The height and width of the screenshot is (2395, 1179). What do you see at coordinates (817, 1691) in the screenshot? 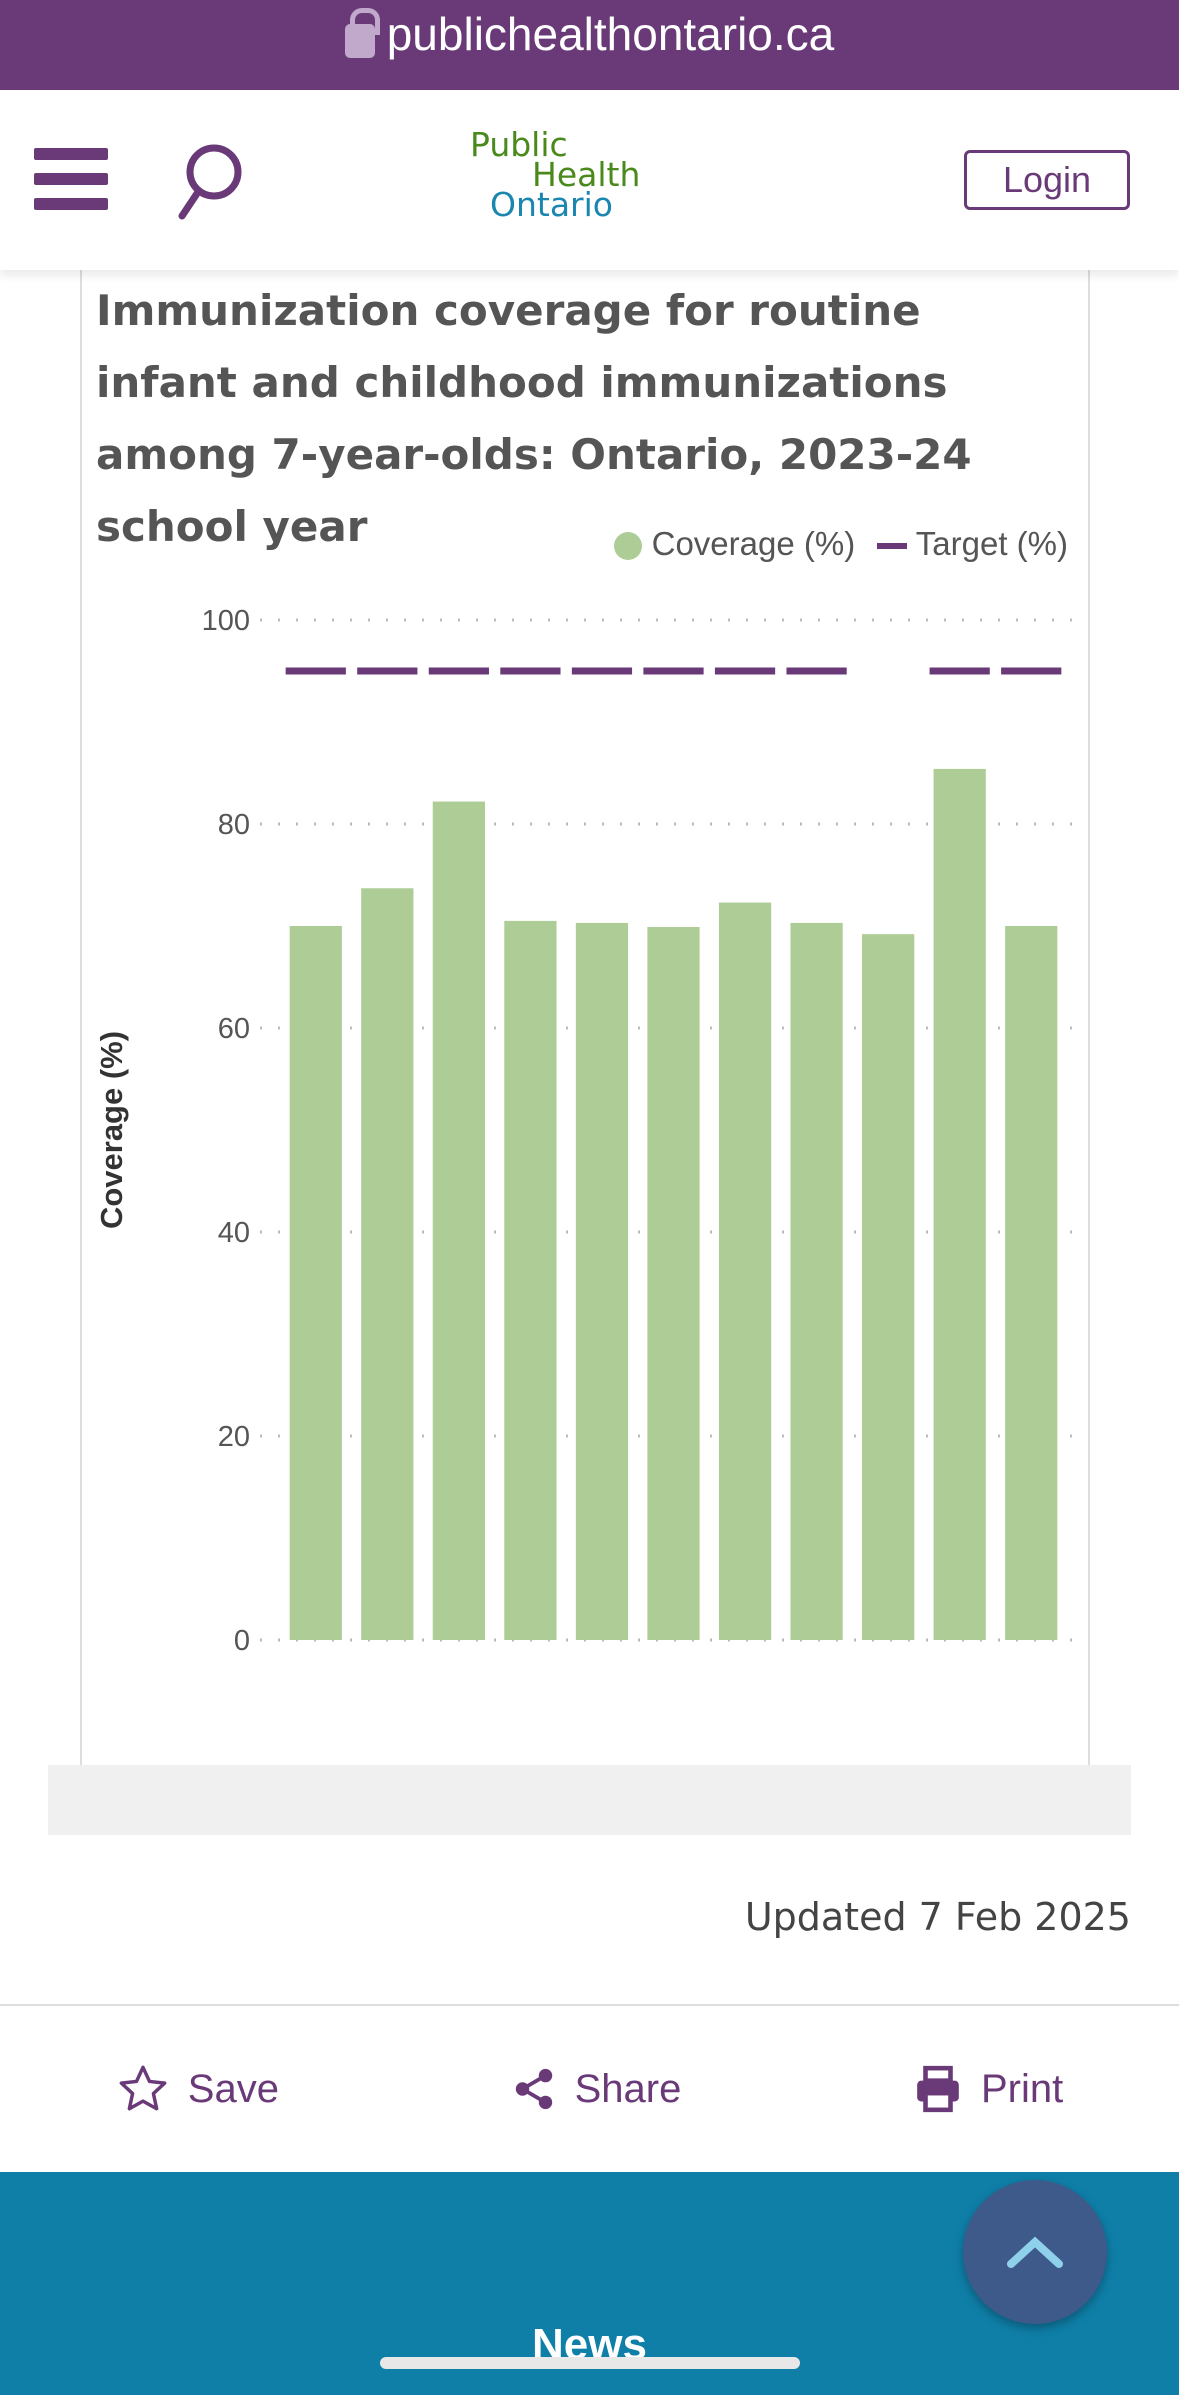
I see `x-tick-label: Polio` at bounding box center [817, 1691].